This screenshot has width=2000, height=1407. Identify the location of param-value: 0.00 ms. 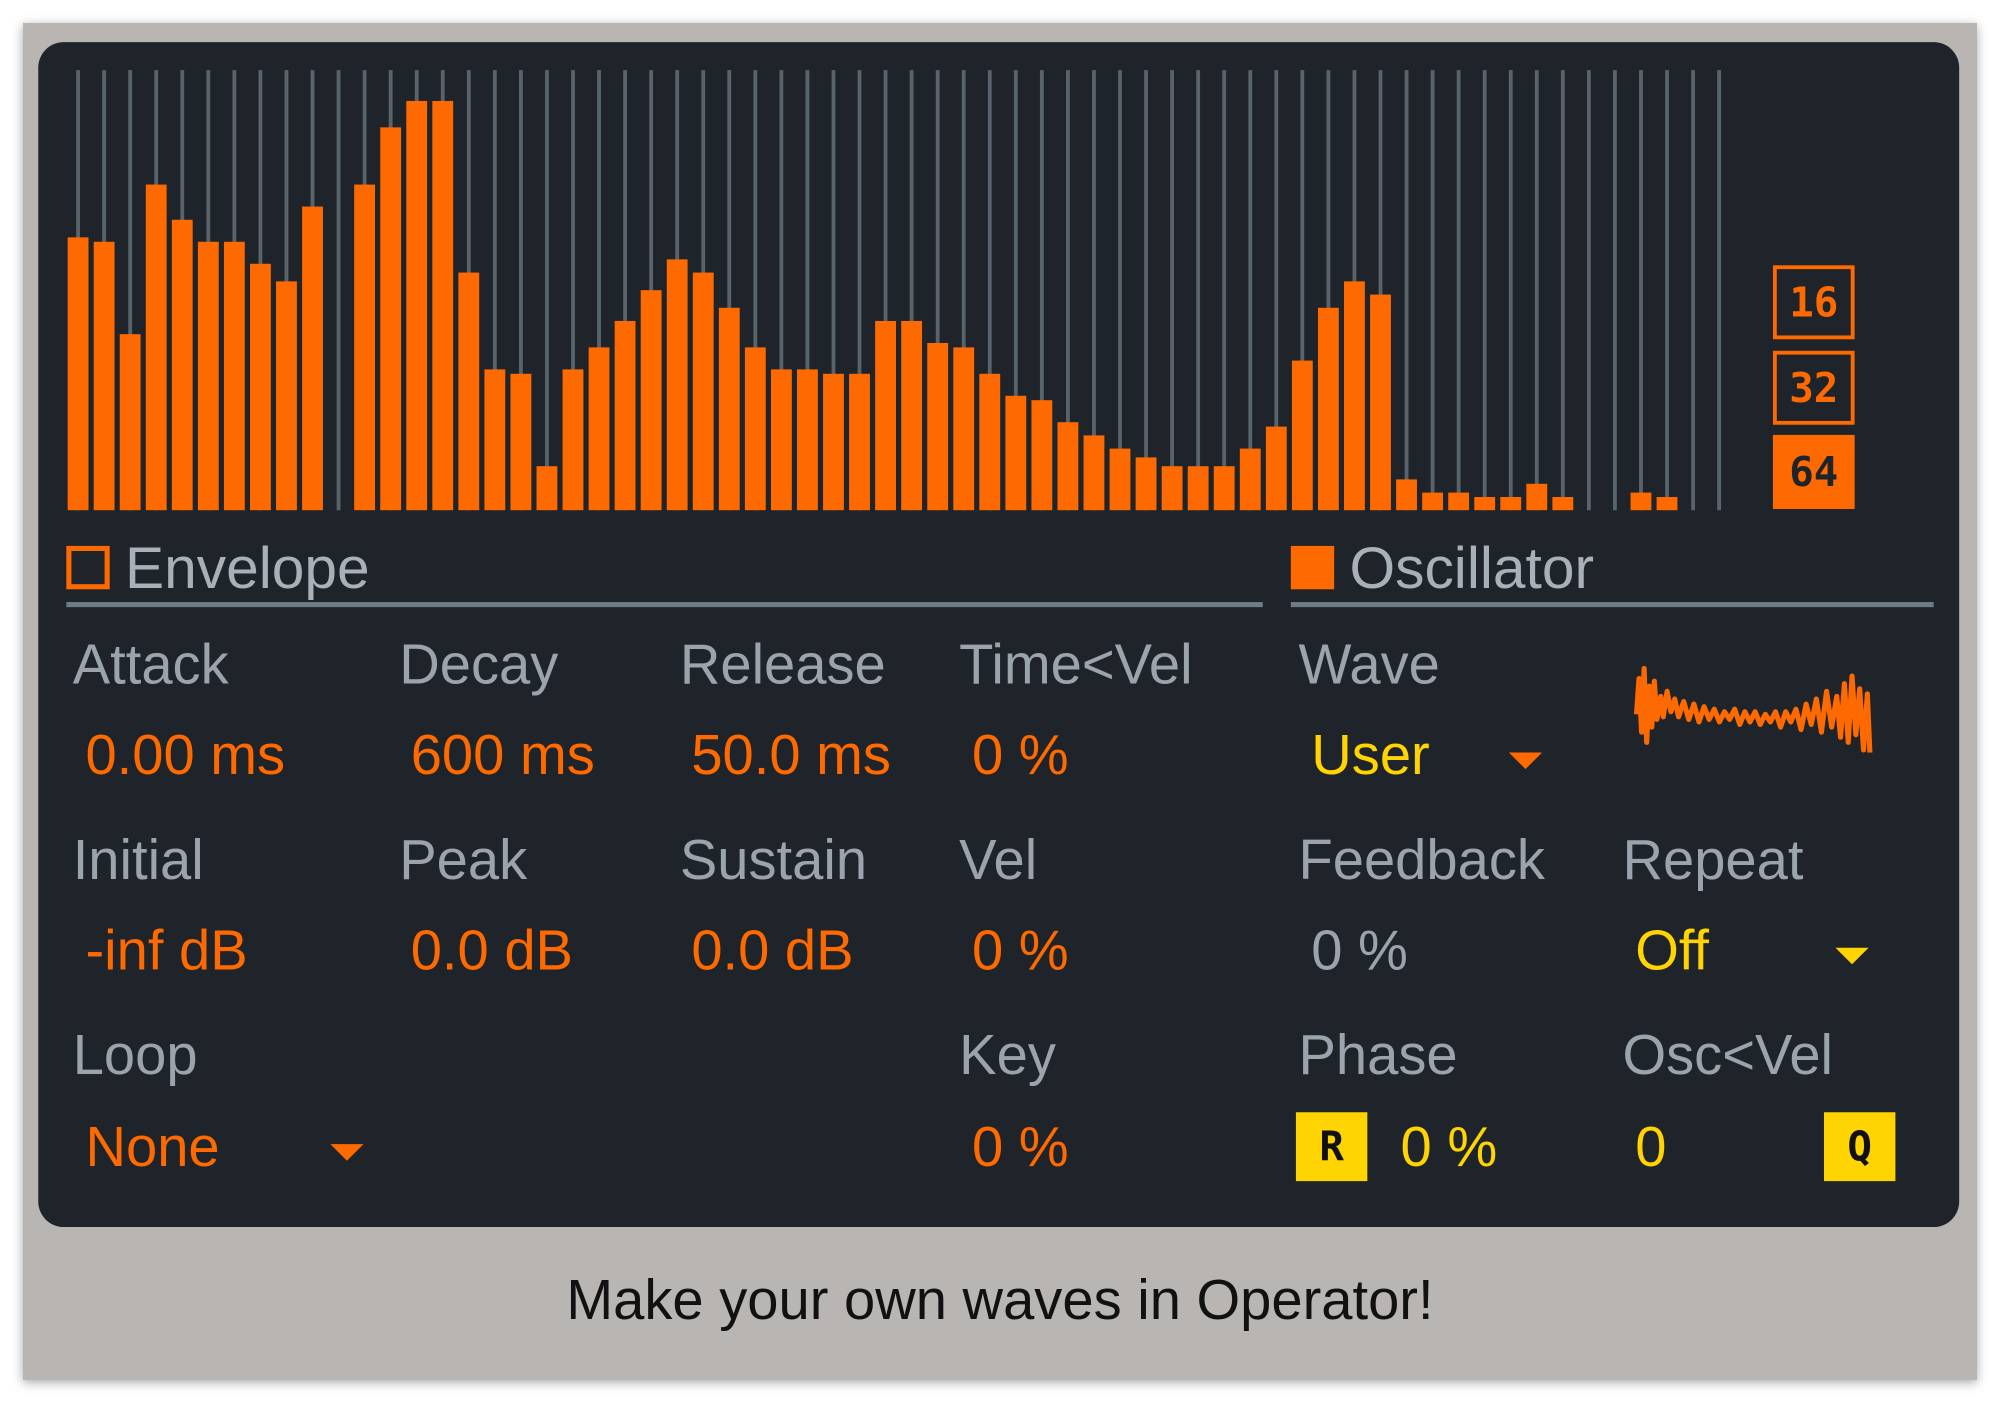
(185, 755).